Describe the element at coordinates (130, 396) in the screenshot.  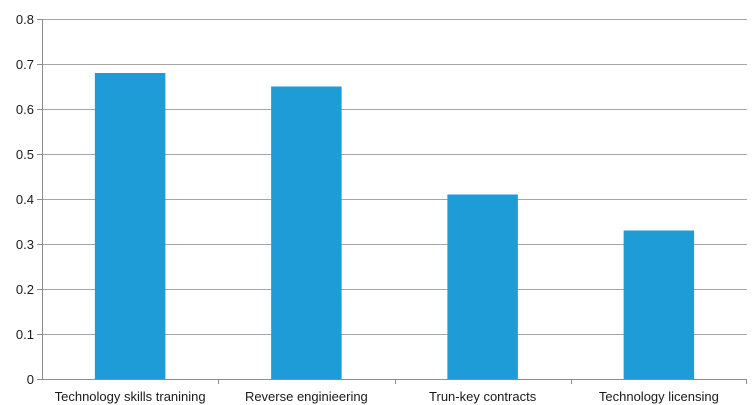
I see `x-tick-label: Technology skills tranining` at that location.